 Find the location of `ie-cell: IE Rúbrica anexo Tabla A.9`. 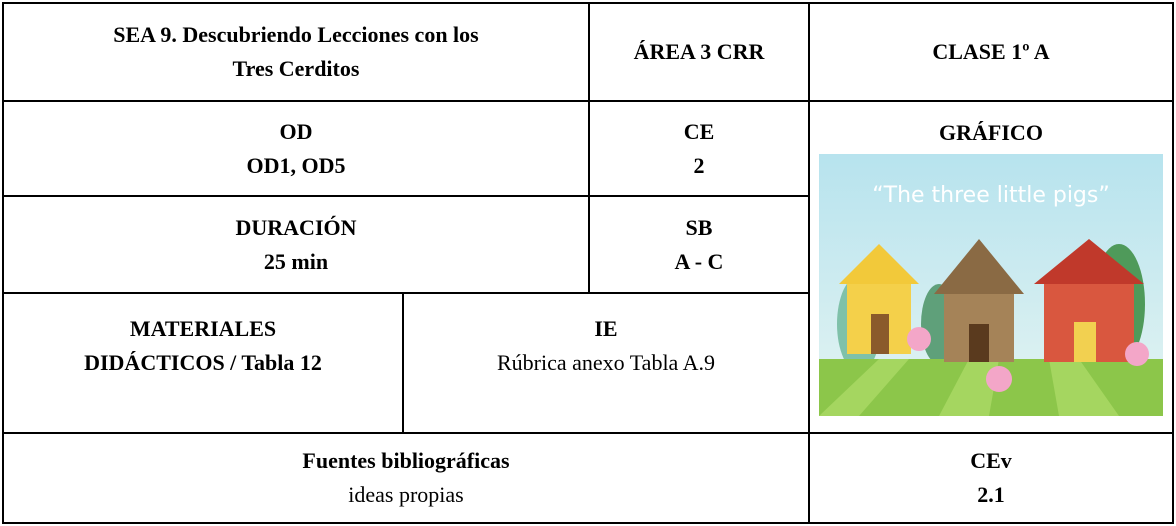

ie-cell: IE Rúbrica anexo Tabla A.9 is located at coordinates (606, 363).